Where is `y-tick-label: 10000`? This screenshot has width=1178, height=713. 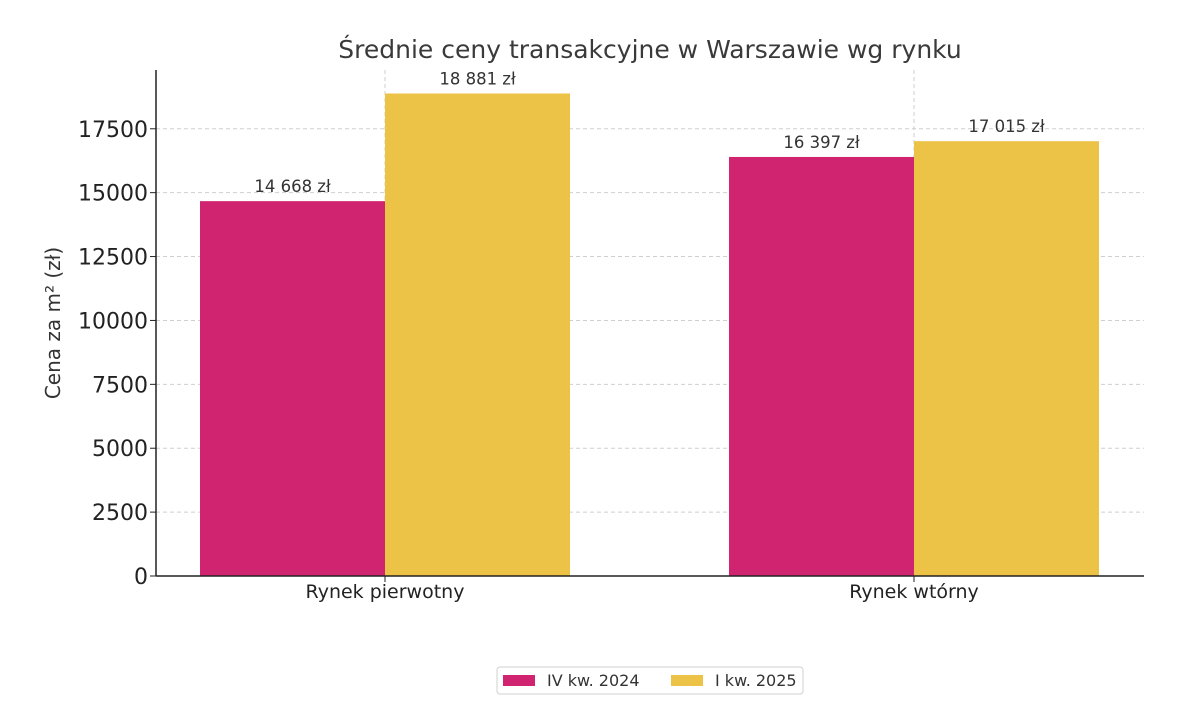
y-tick-label: 10000 is located at coordinates (113, 321).